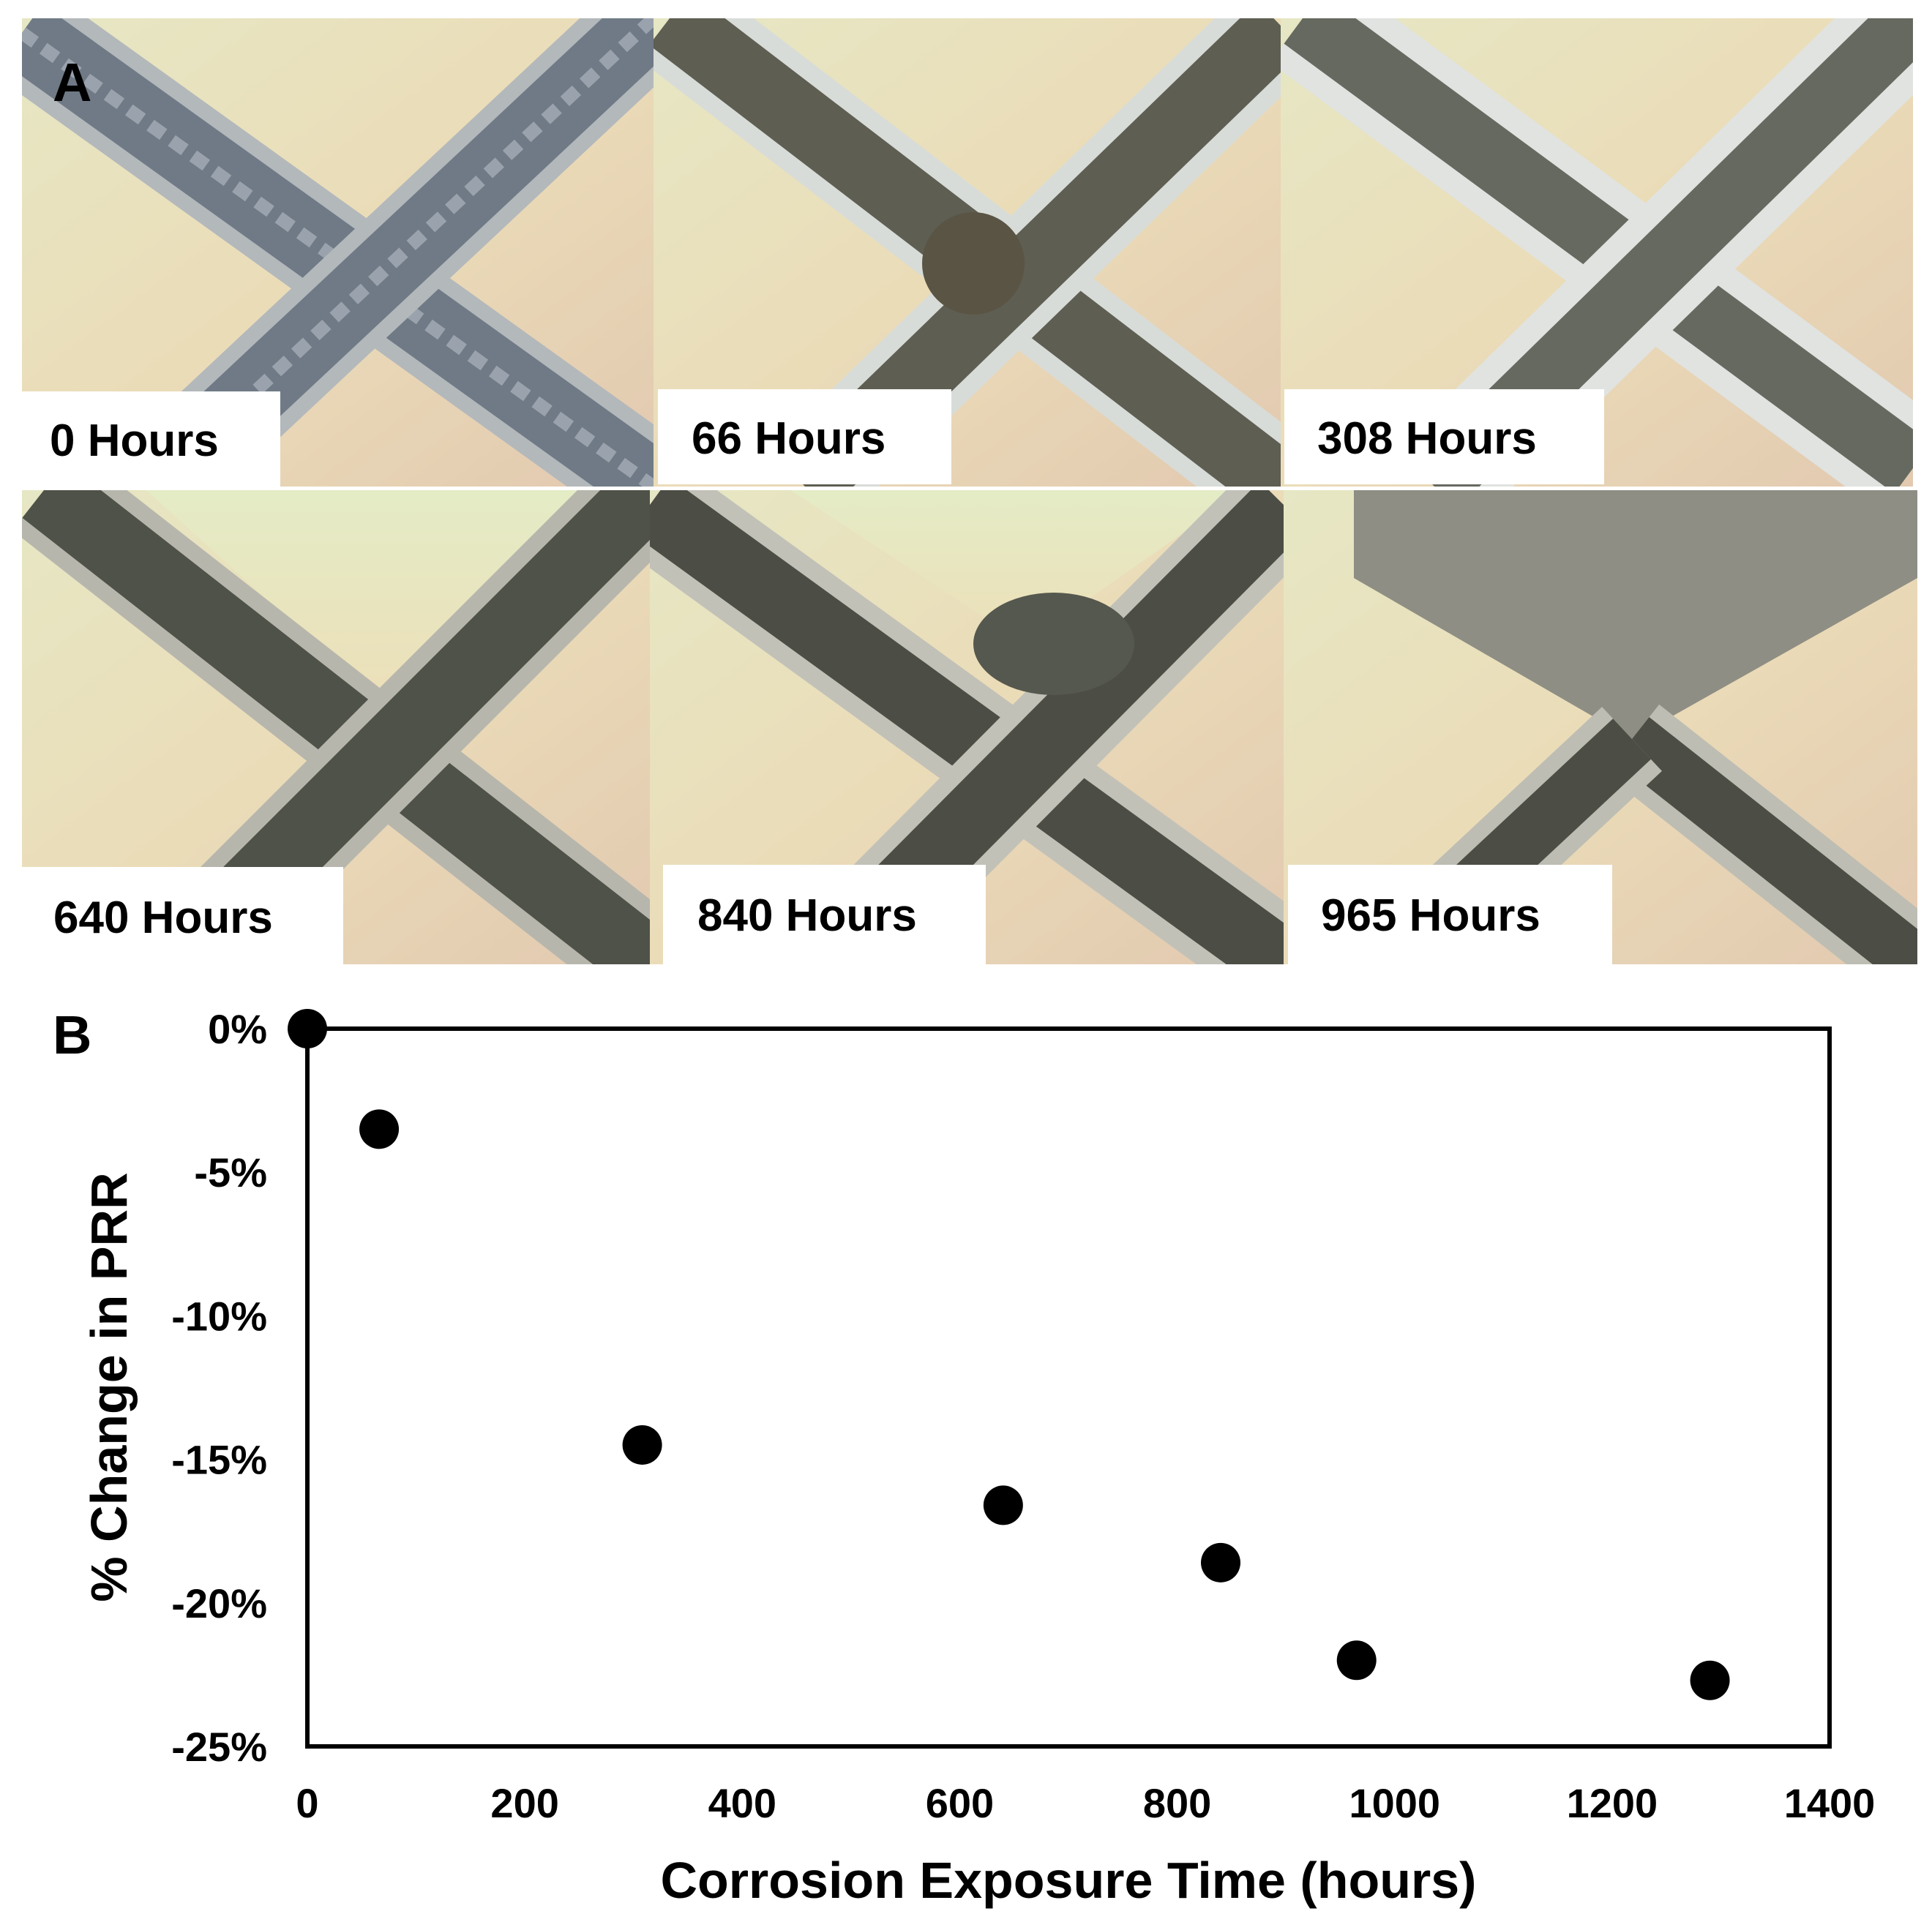 The height and width of the screenshot is (1922, 1932). Describe the element at coordinates (1394, 1803) in the screenshot. I see `x-tick-label: 1000` at that location.